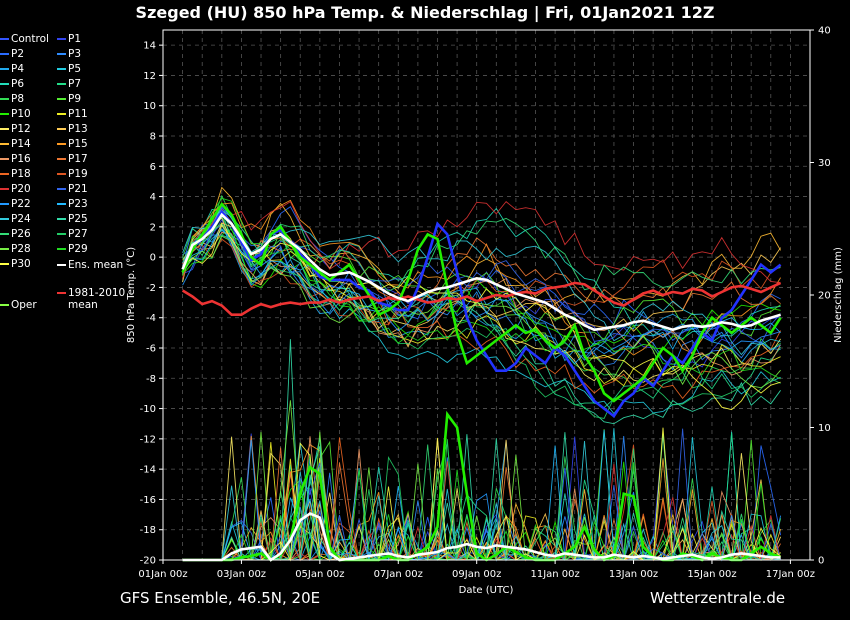 This screenshot has height=620, width=850. I want to click on legend-label: P28, so click(21, 249).